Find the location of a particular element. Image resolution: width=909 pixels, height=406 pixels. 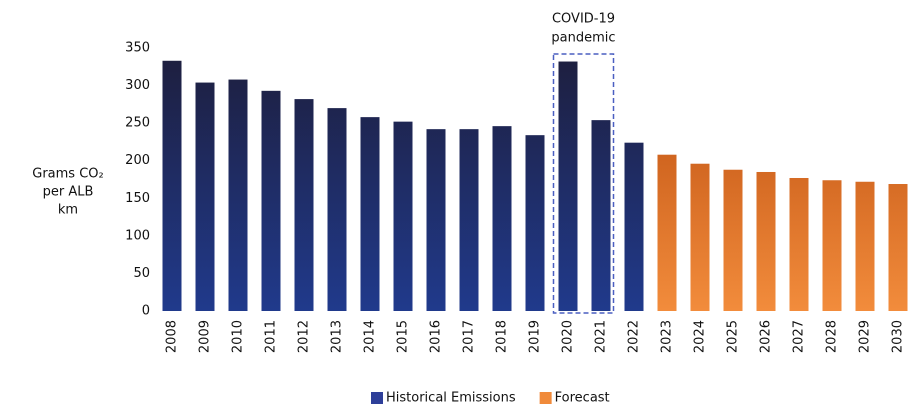

y-tick-label: 150 is located at coordinates (137, 198).